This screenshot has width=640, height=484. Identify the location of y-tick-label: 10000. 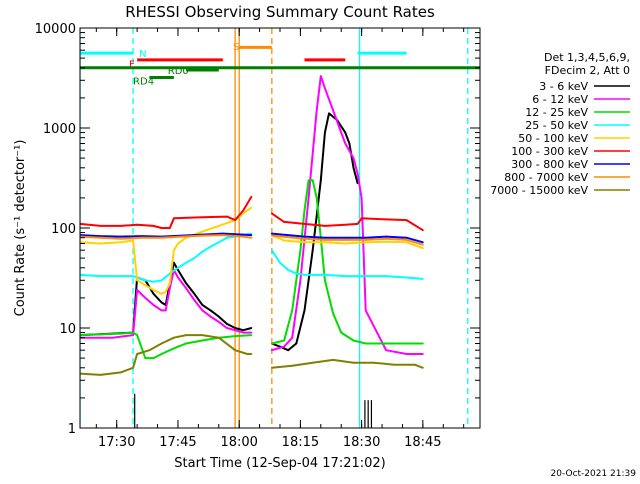
(55, 29).